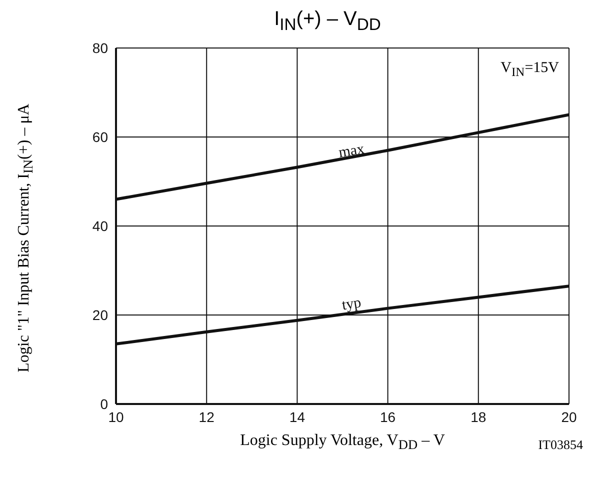 The height and width of the screenshot is (502, 595). What do you see at coordinates (569, 416) in the screenshot?
I see `x-tick-label: 20` at bounding box center [569, 416].